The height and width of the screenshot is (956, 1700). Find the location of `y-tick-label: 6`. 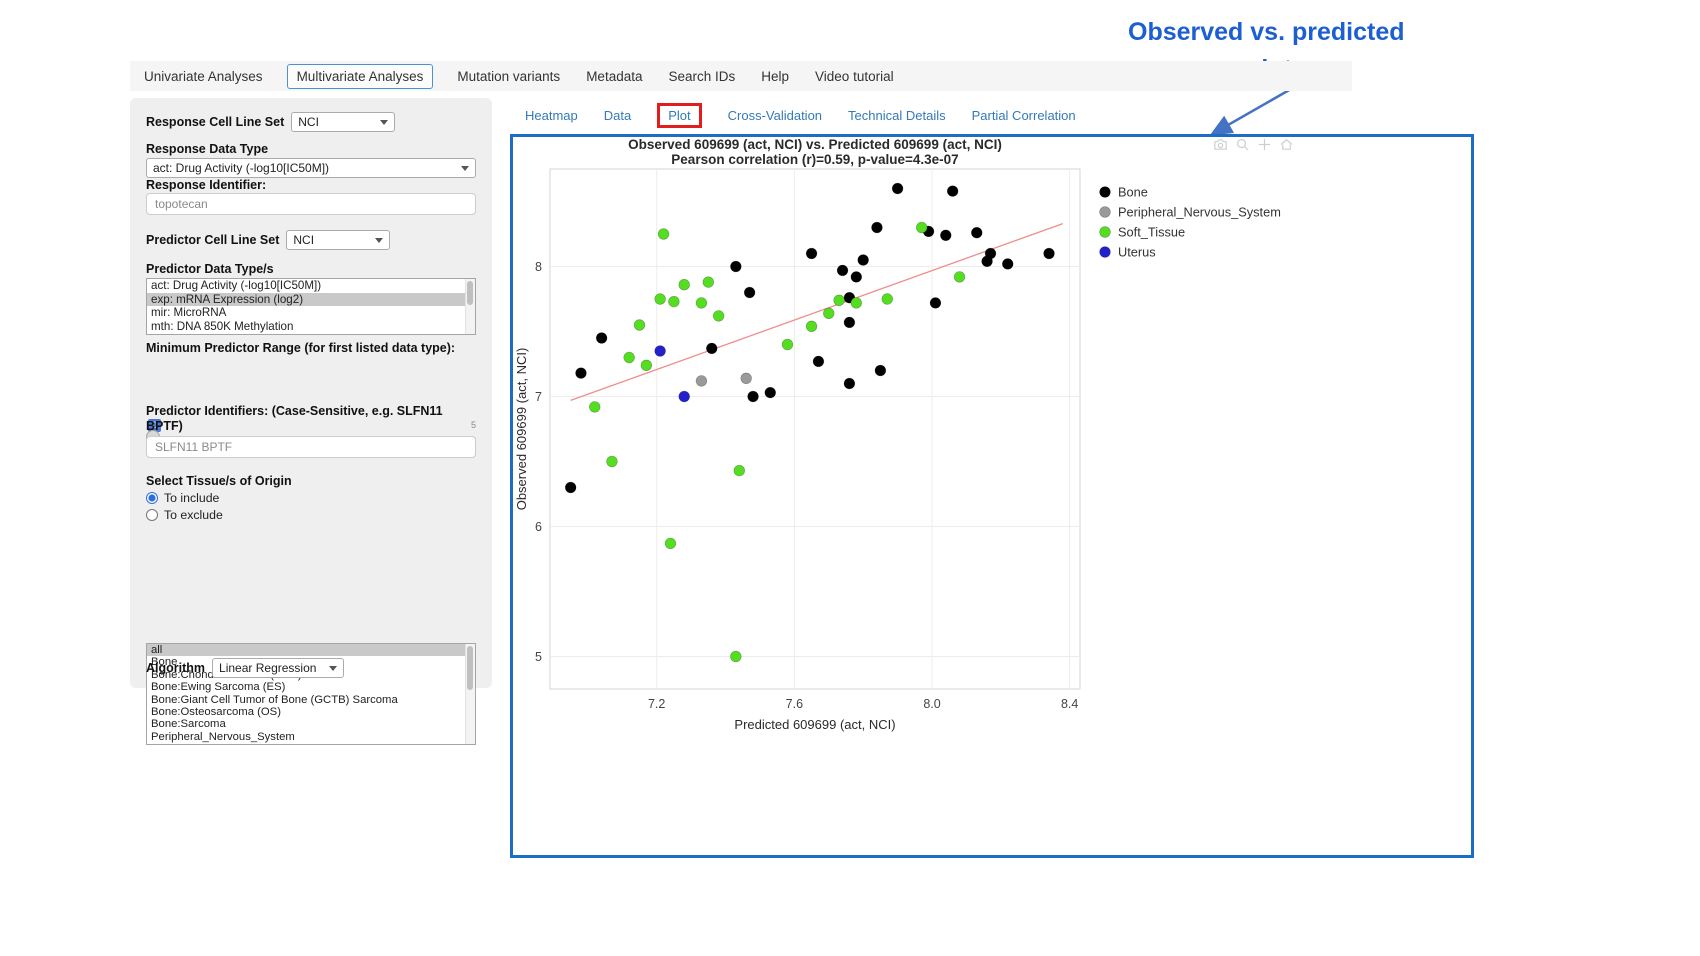

y-tick-label: 6 is located at coordinates (538, 527).